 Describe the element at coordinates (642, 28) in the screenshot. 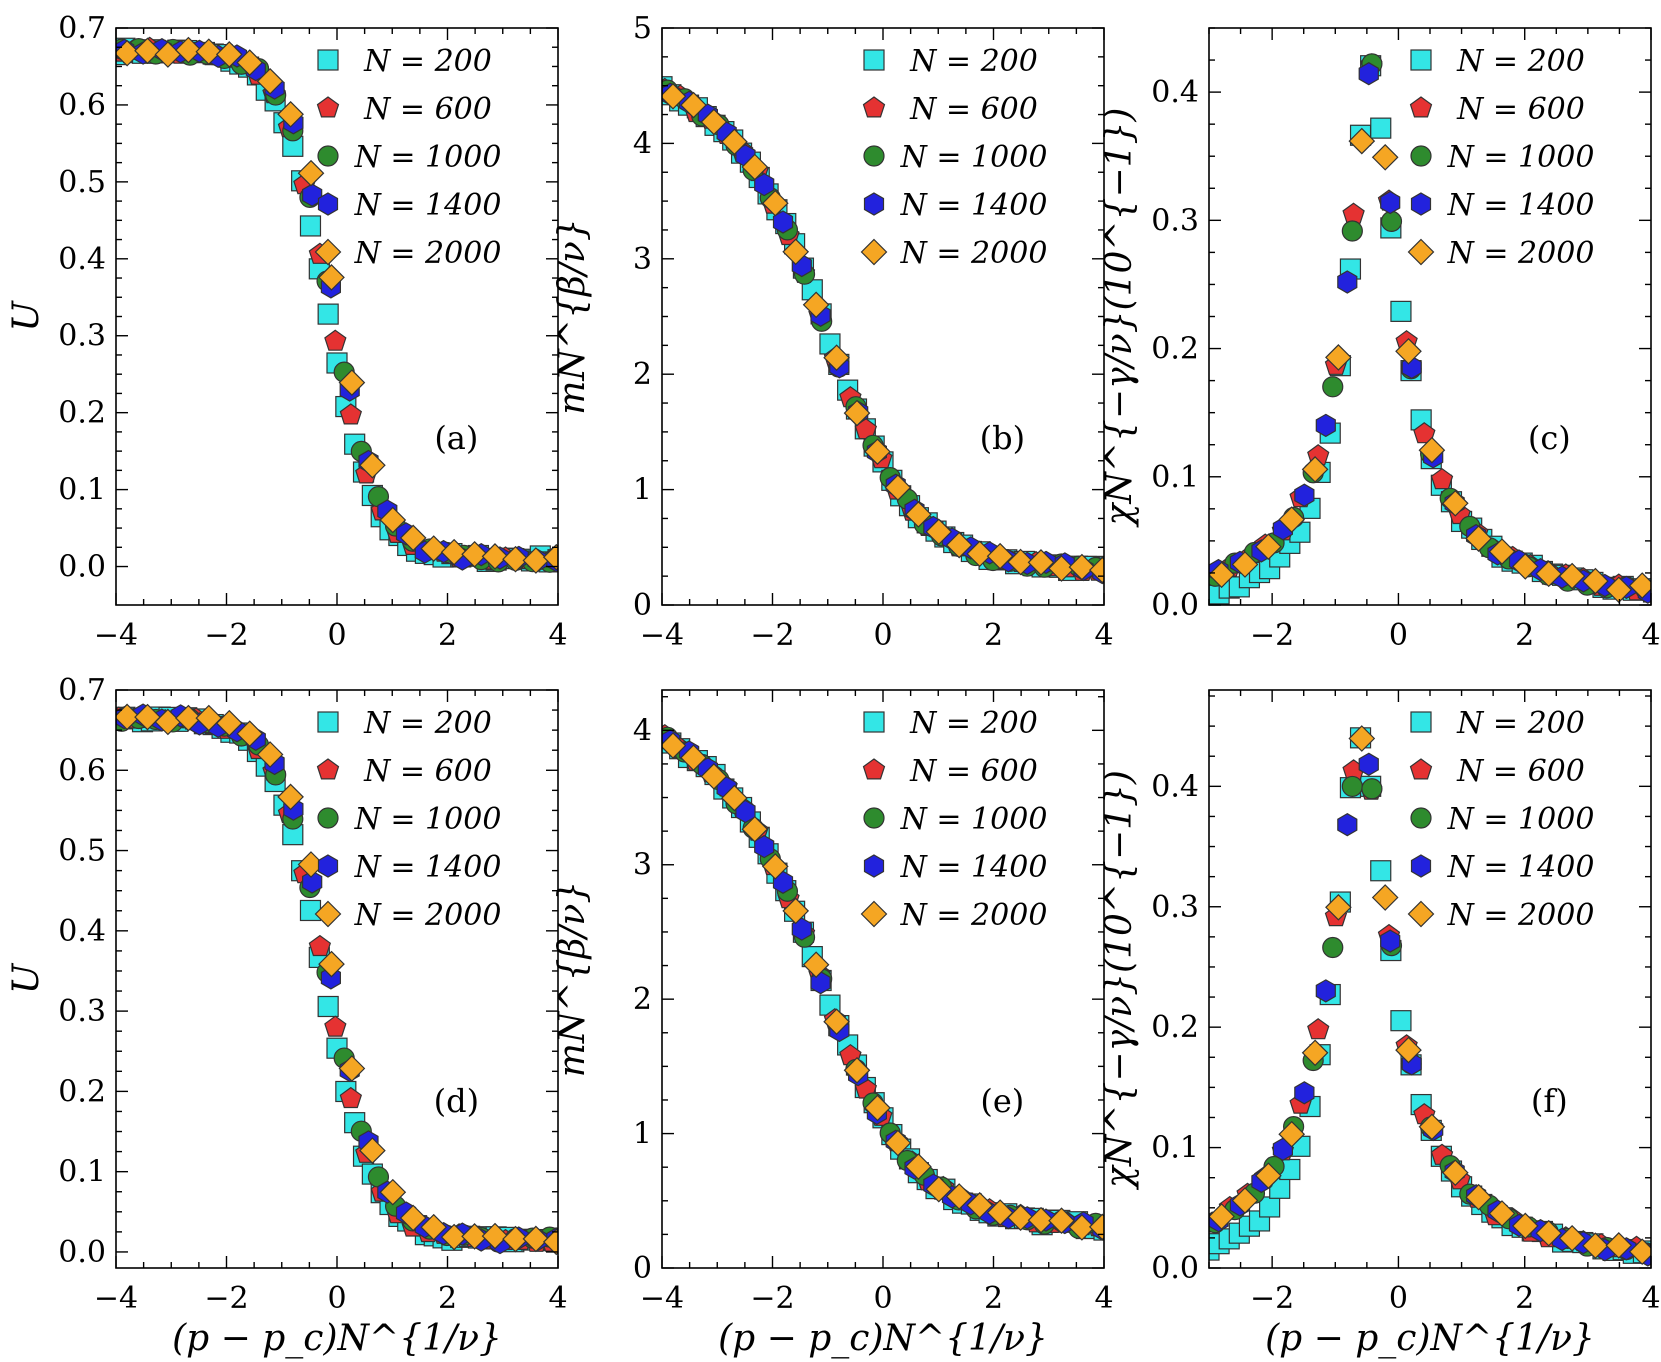

I see `y-tick-label: 5` at that location.